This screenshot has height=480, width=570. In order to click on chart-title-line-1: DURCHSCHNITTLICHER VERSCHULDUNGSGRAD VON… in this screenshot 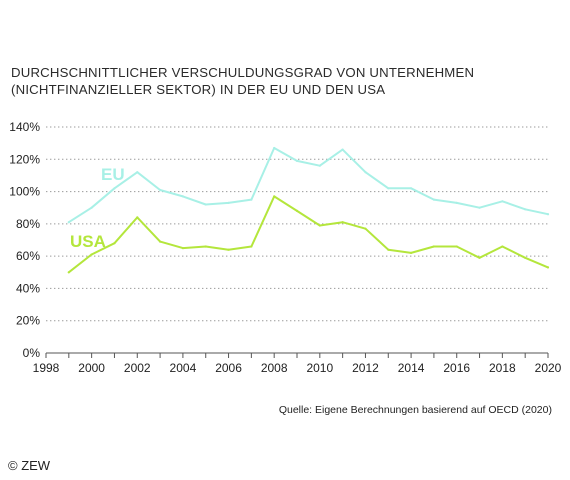, I will do `click(243, 72)`.